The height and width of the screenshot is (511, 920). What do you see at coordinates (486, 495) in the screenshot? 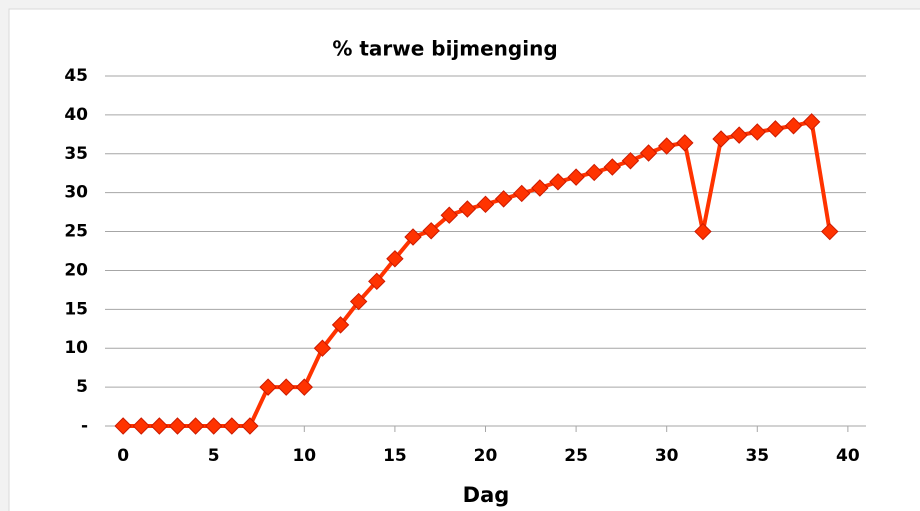
I see `x-axis-title: Dag` at bounding box center [486, 495].